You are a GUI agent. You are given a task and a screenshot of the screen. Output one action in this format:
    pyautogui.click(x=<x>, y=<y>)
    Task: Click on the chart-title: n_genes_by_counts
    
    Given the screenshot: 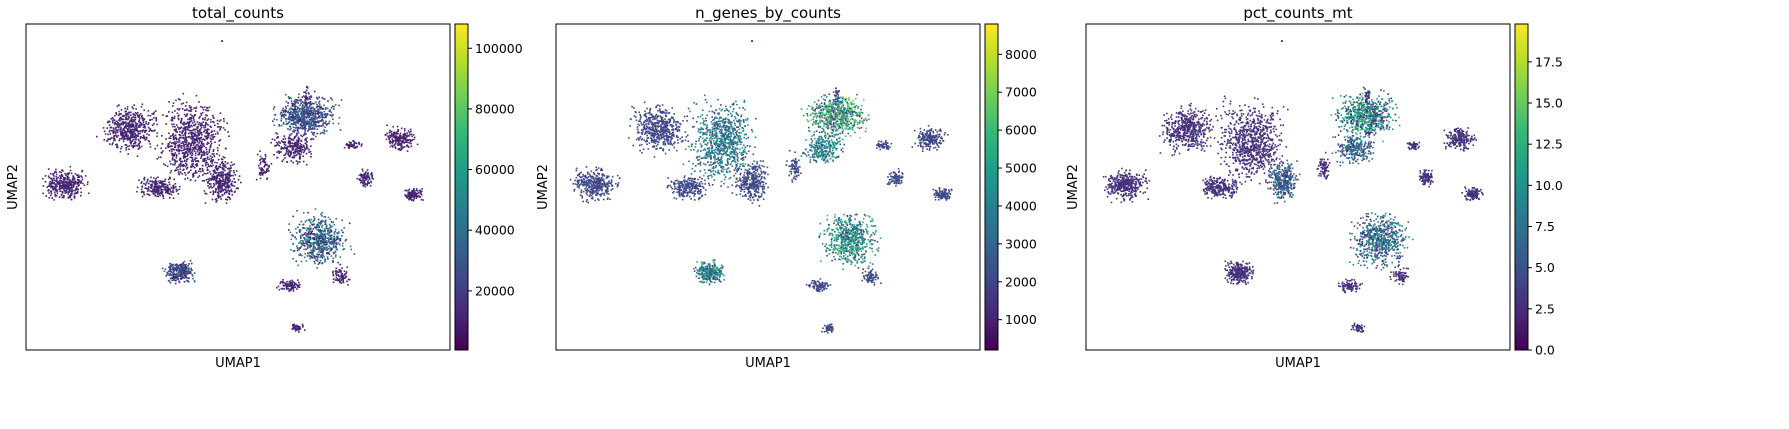 What is the action you would take?
    pyautogui.click(x=768, y=13)
    